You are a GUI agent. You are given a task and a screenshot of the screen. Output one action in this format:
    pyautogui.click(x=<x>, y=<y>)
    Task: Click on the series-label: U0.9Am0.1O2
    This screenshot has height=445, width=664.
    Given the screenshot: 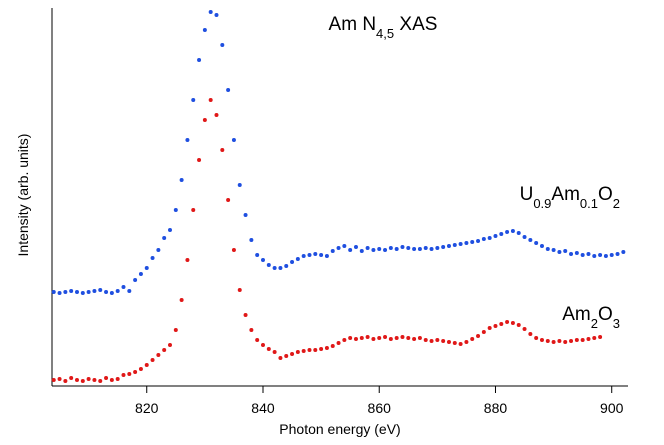 What is the action you would take?
    pyautogui.click(x=570, y=197)
    